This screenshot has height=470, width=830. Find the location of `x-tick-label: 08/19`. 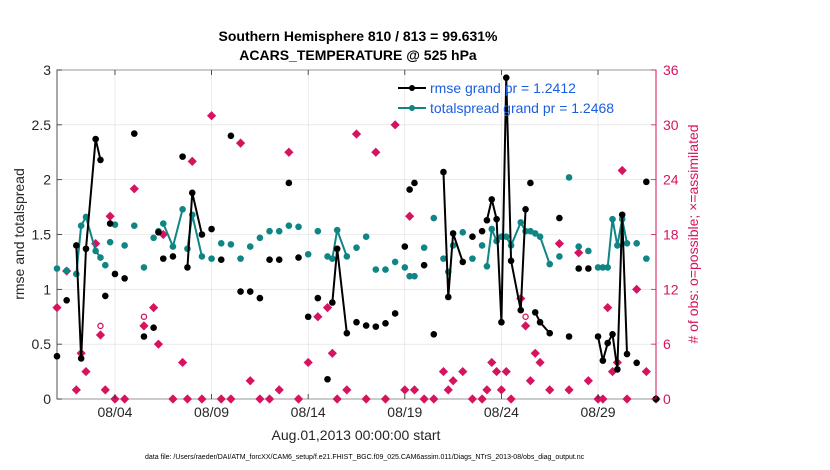

x-tick-label: 08/19 is located at coordinates (404, 412).